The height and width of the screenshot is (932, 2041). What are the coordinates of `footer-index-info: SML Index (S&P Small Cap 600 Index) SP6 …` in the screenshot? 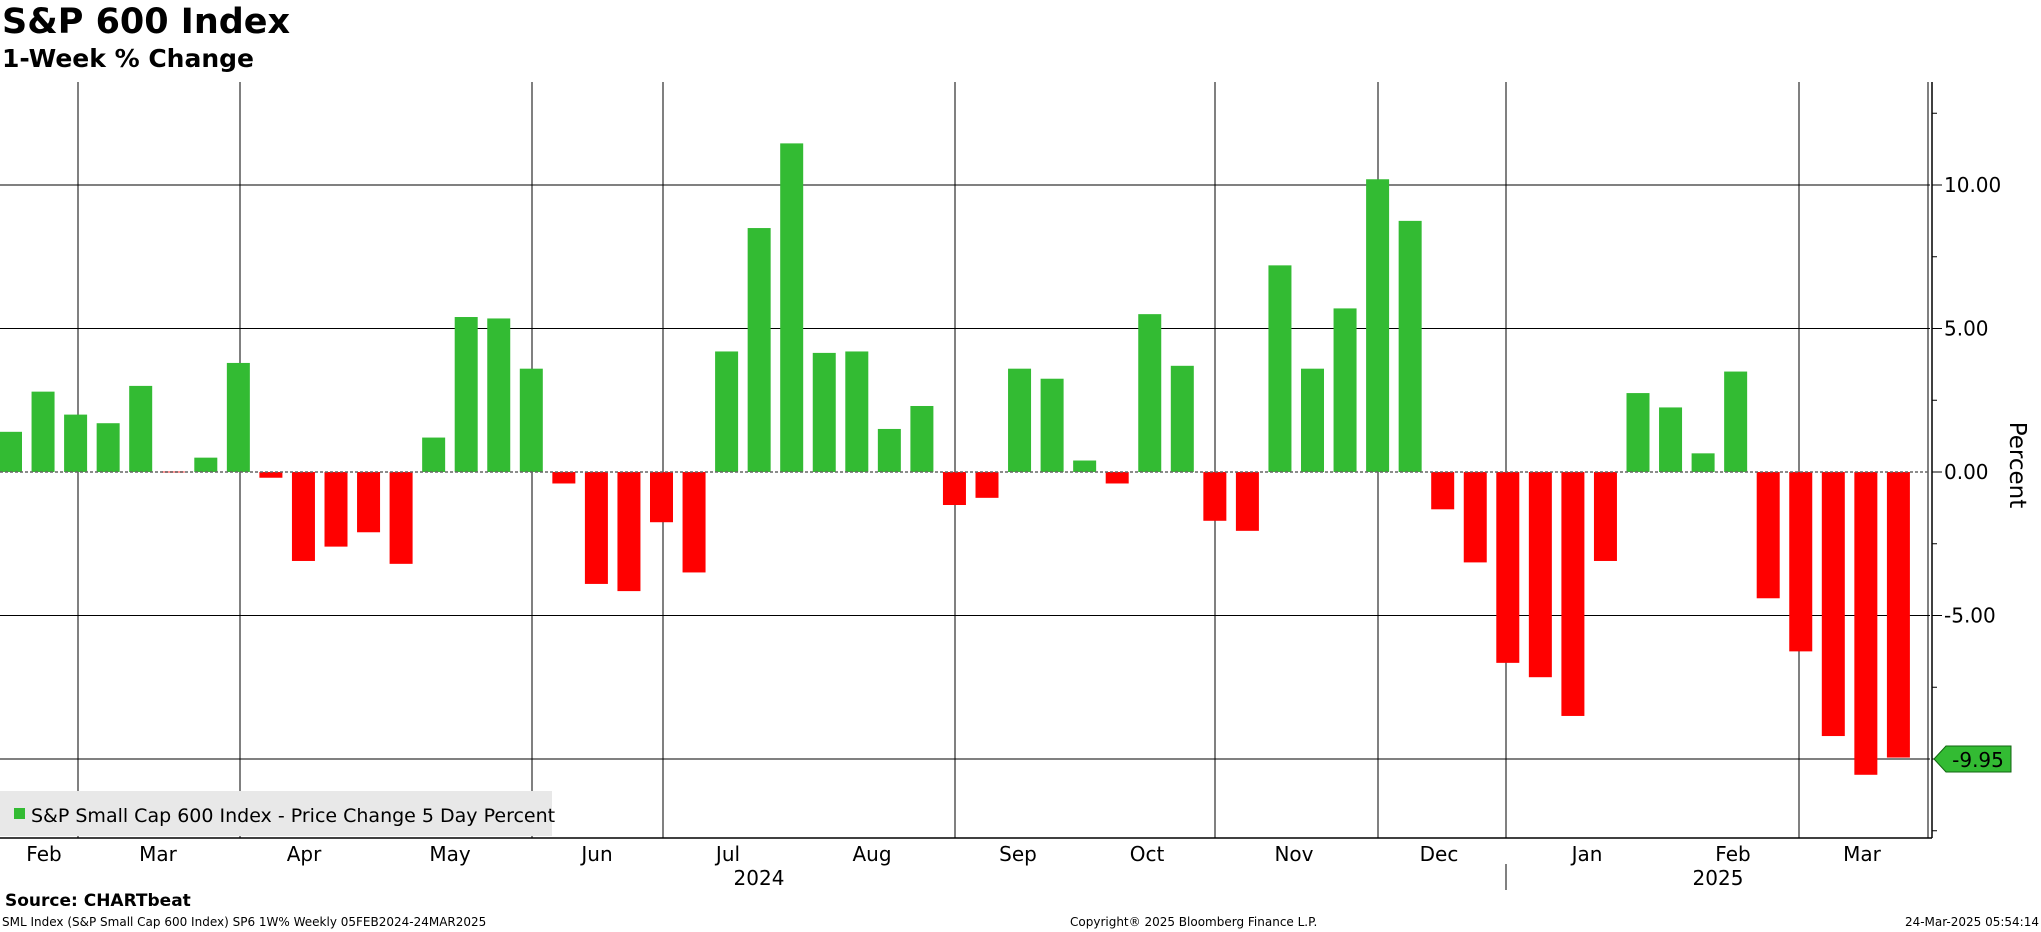 It's located at (244, 922).